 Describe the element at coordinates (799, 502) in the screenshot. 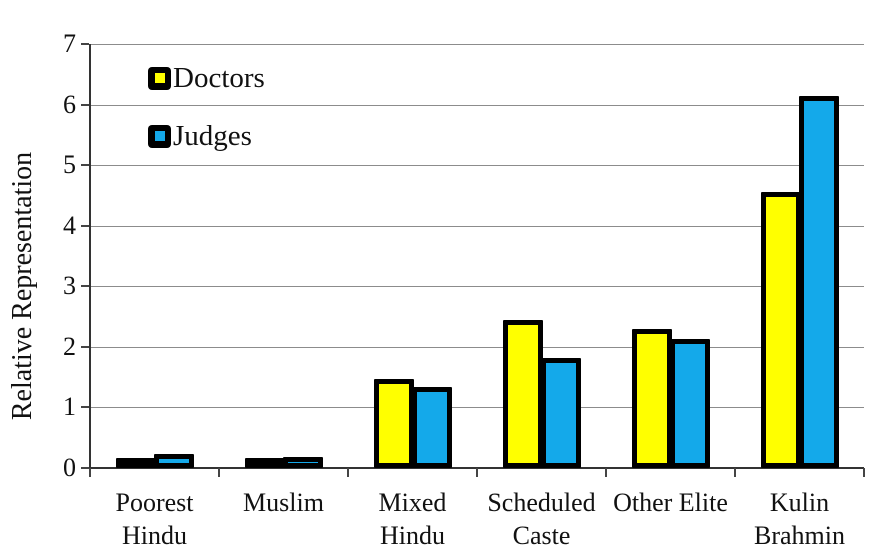

I see `category-label-line: Kulin` at that location.